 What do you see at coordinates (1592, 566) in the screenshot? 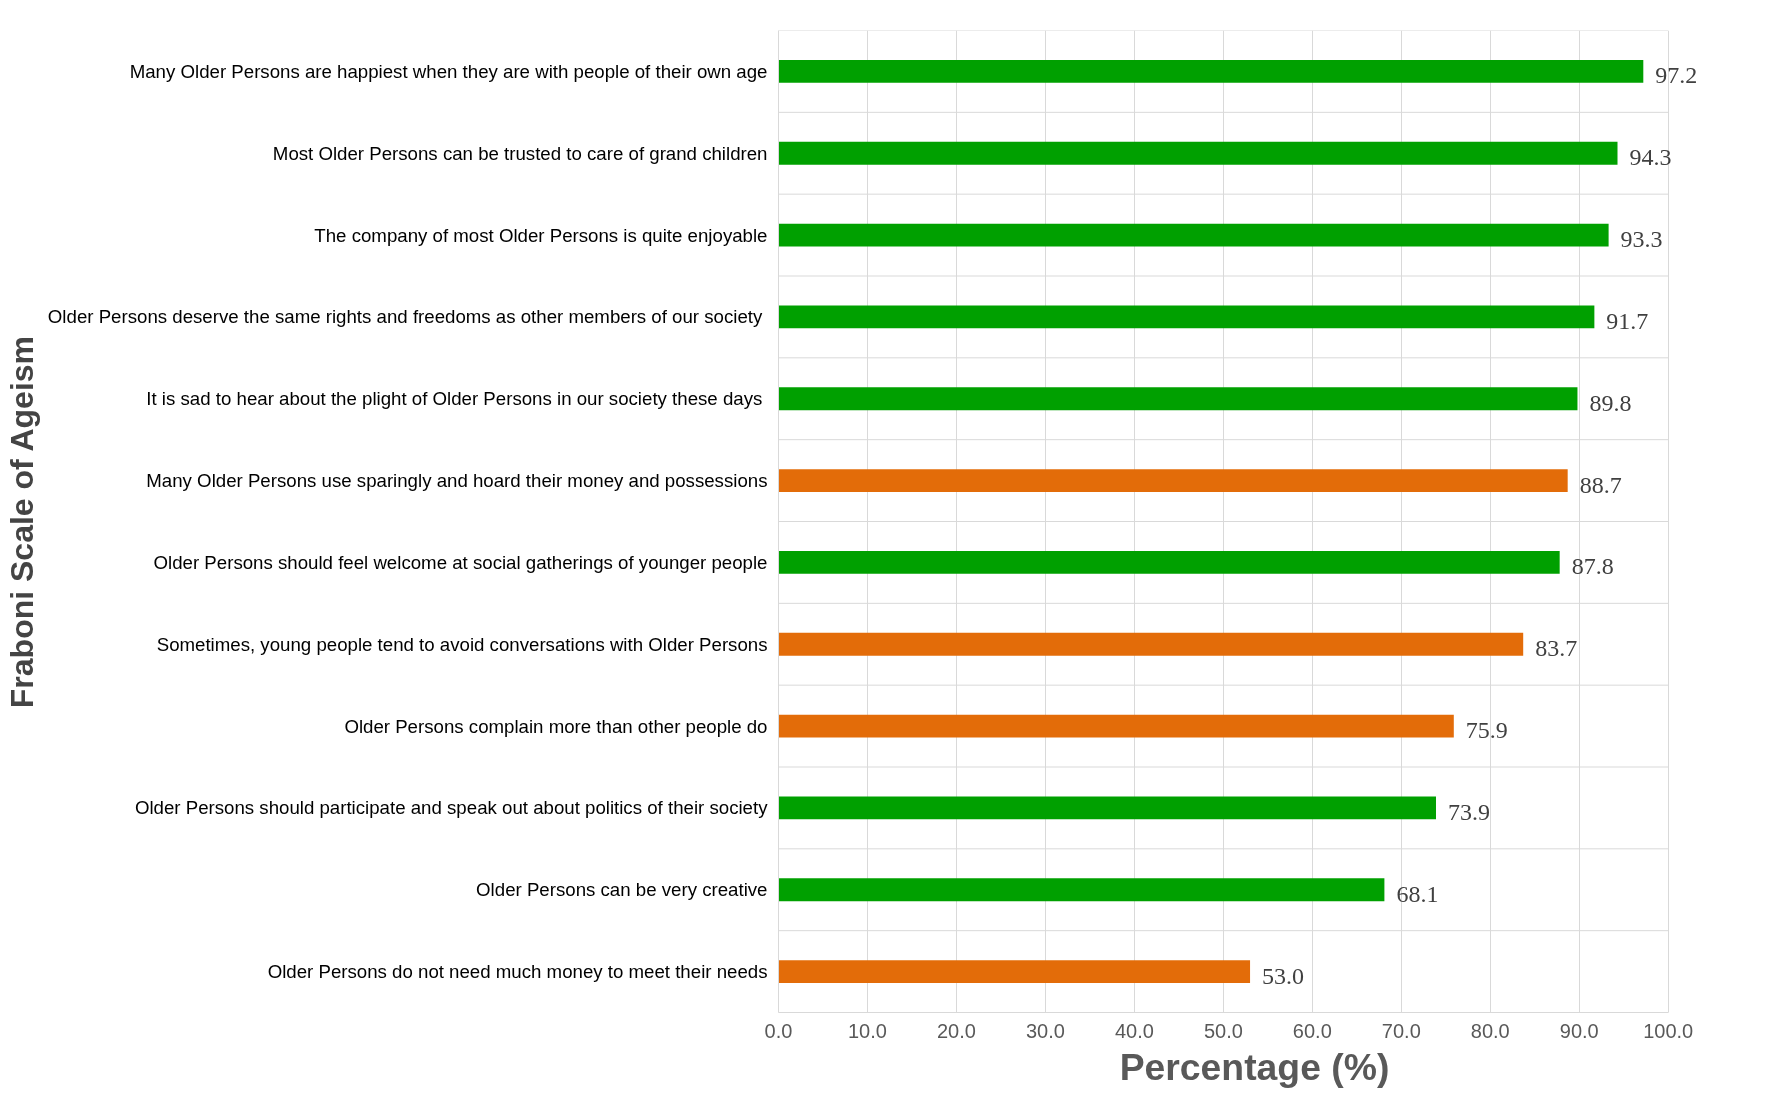
I see `data-label: 87.8` at bounding box center [1592, 566].